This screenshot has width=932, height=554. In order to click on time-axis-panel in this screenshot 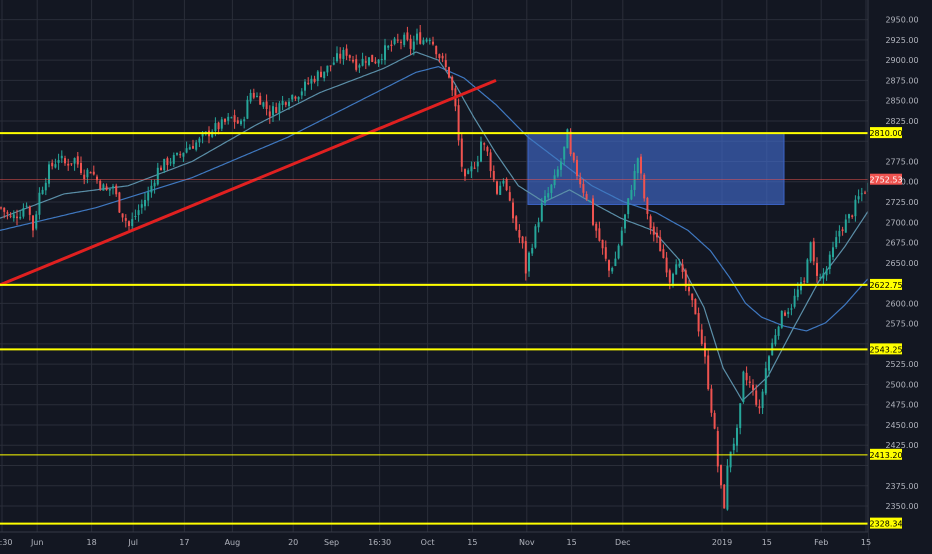, I will do `click(434, 541)`.